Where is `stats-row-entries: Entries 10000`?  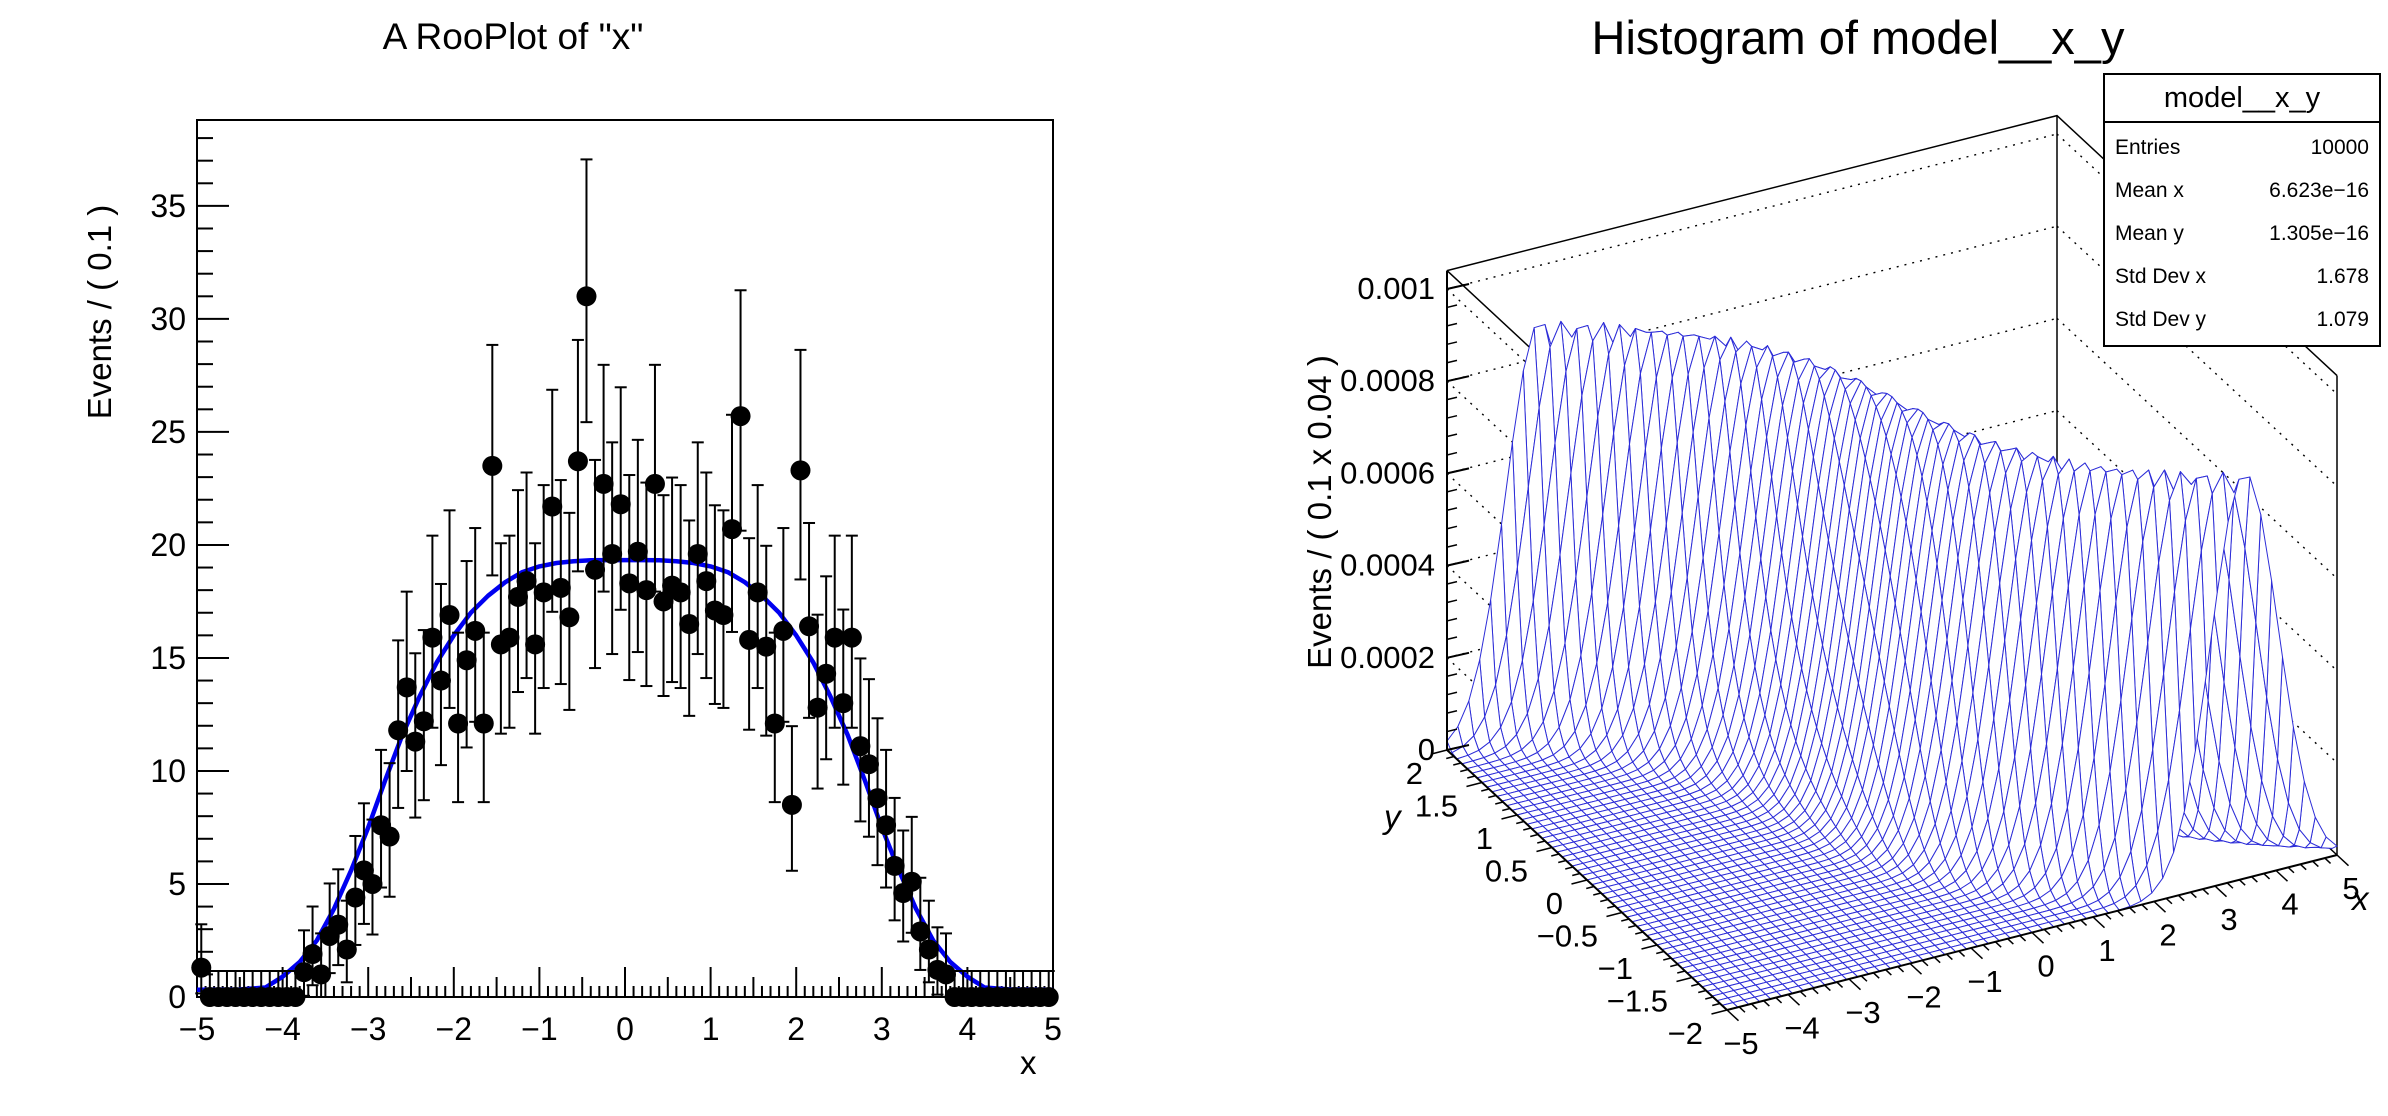
stats-row-entries: Entries 10000 is located at coordinates (2242, 148).